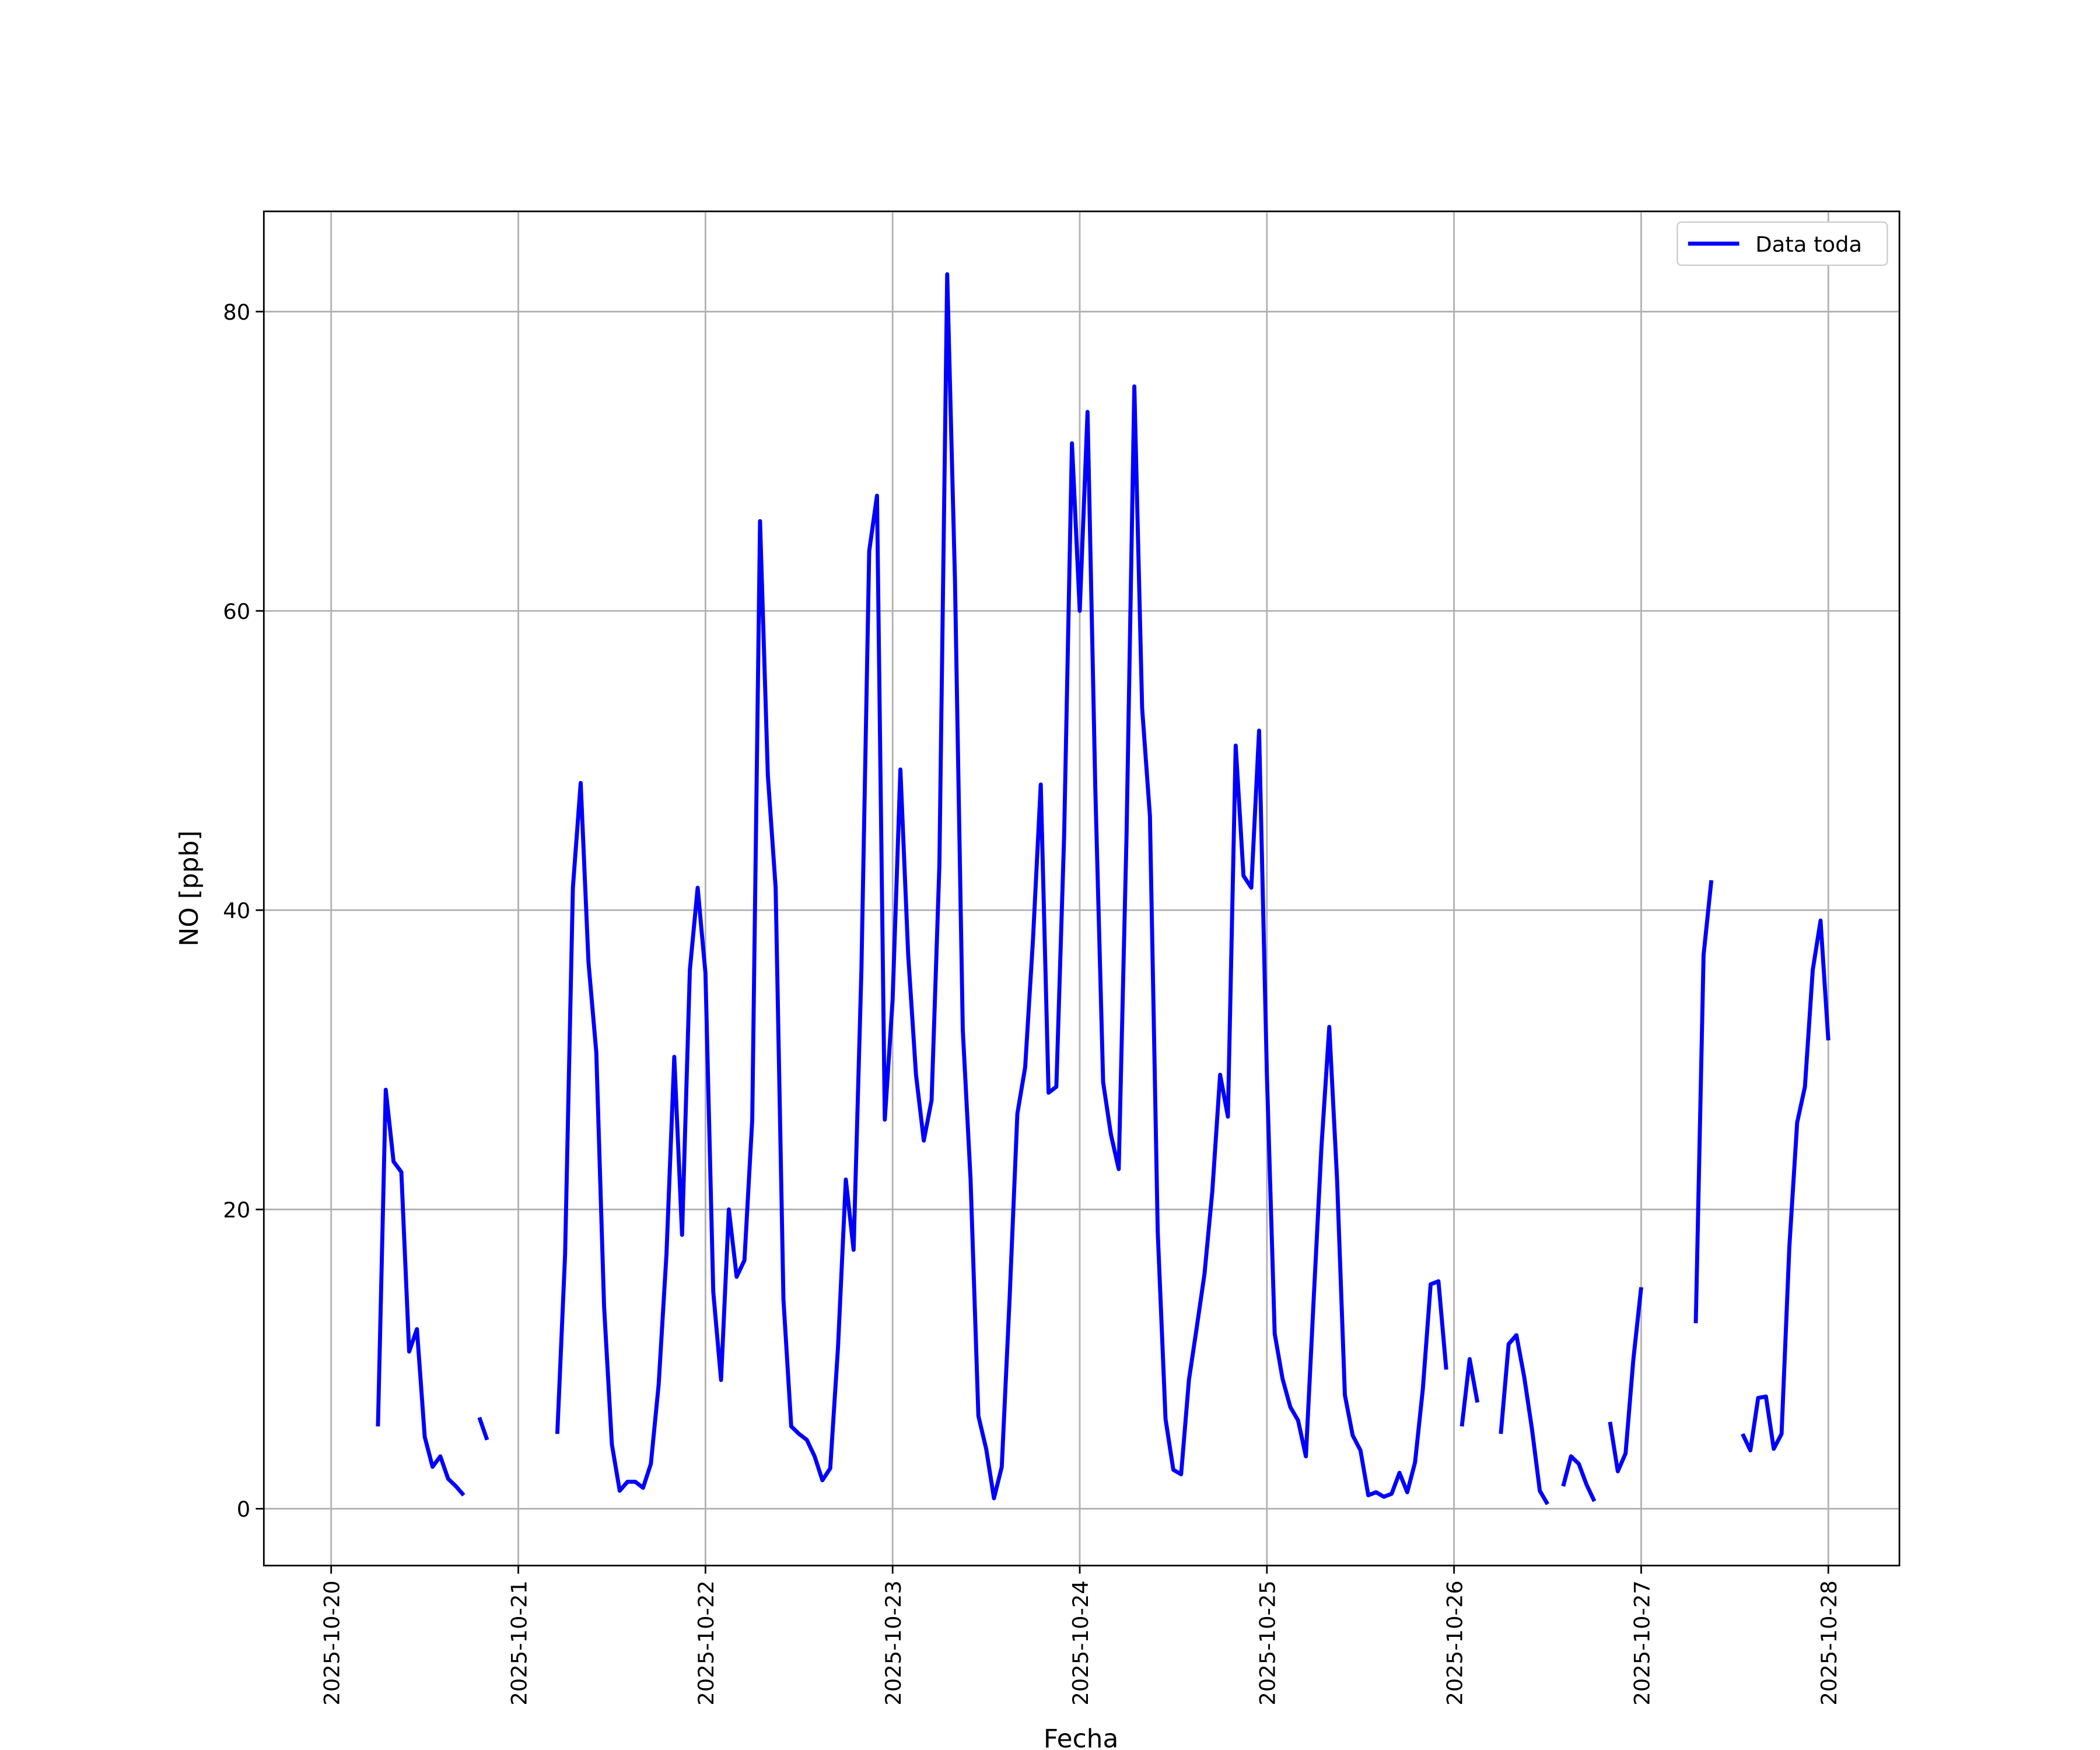 The height and width of the screenshot is (1750, 2100). I want to click on y-tick-label: 40, so click(236, 910).